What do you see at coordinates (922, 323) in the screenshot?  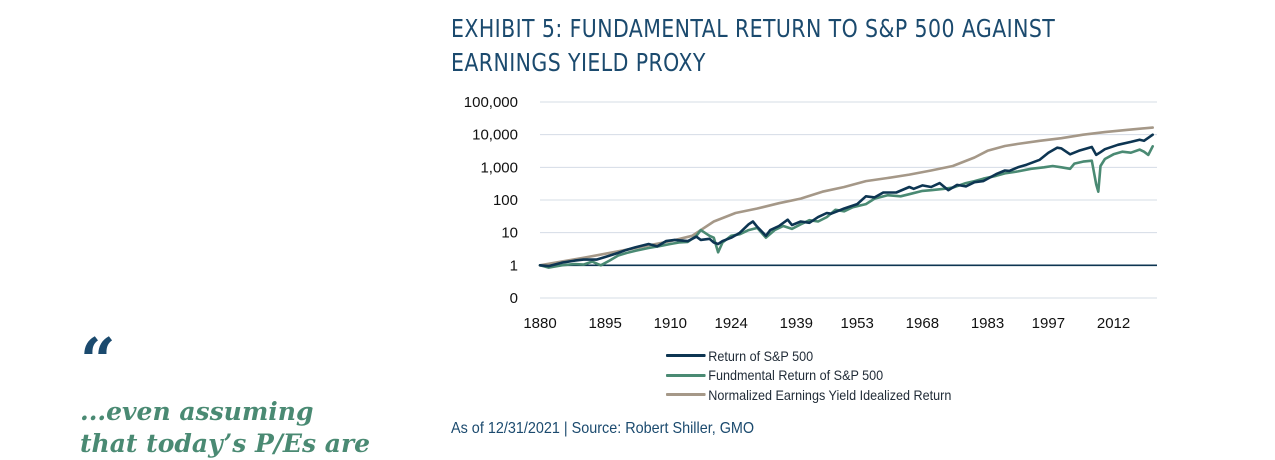 I see `x-tick-label: 1968` at bounding box center [922, 323].